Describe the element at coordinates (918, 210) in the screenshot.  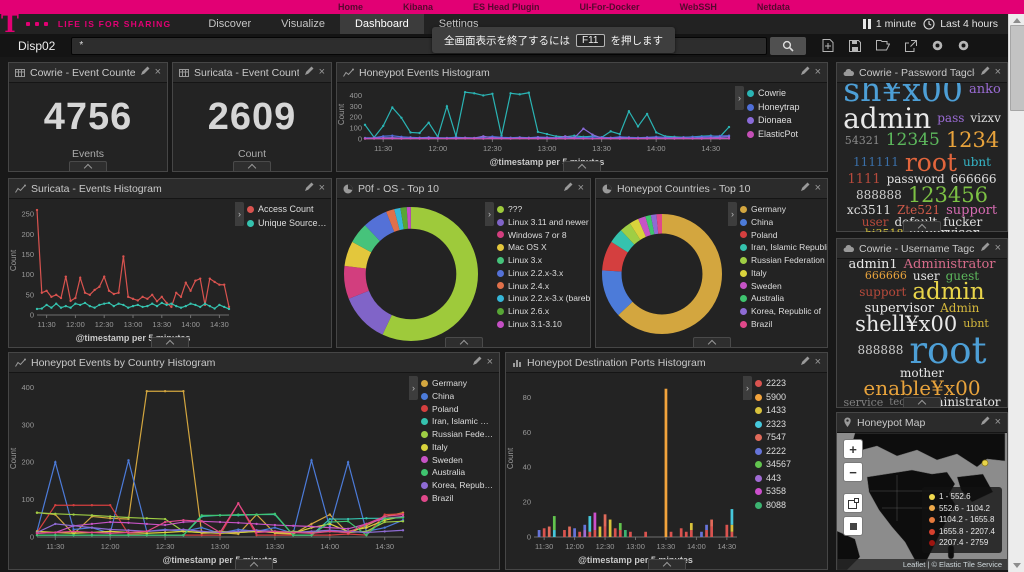
I see `tagcloud-word: Zte521` at that location.